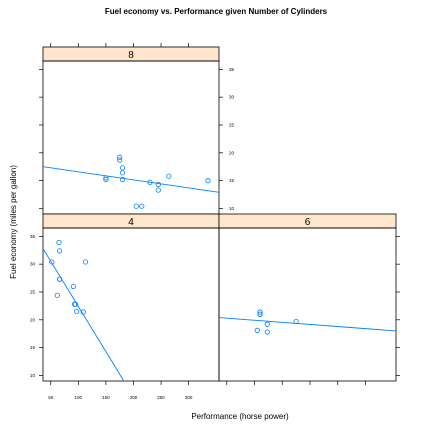 This screenshot has height=432, width=432. Describe the element at coordinates (134, 397) in the screenshot. I see `x-tick-label: 200` at that location.